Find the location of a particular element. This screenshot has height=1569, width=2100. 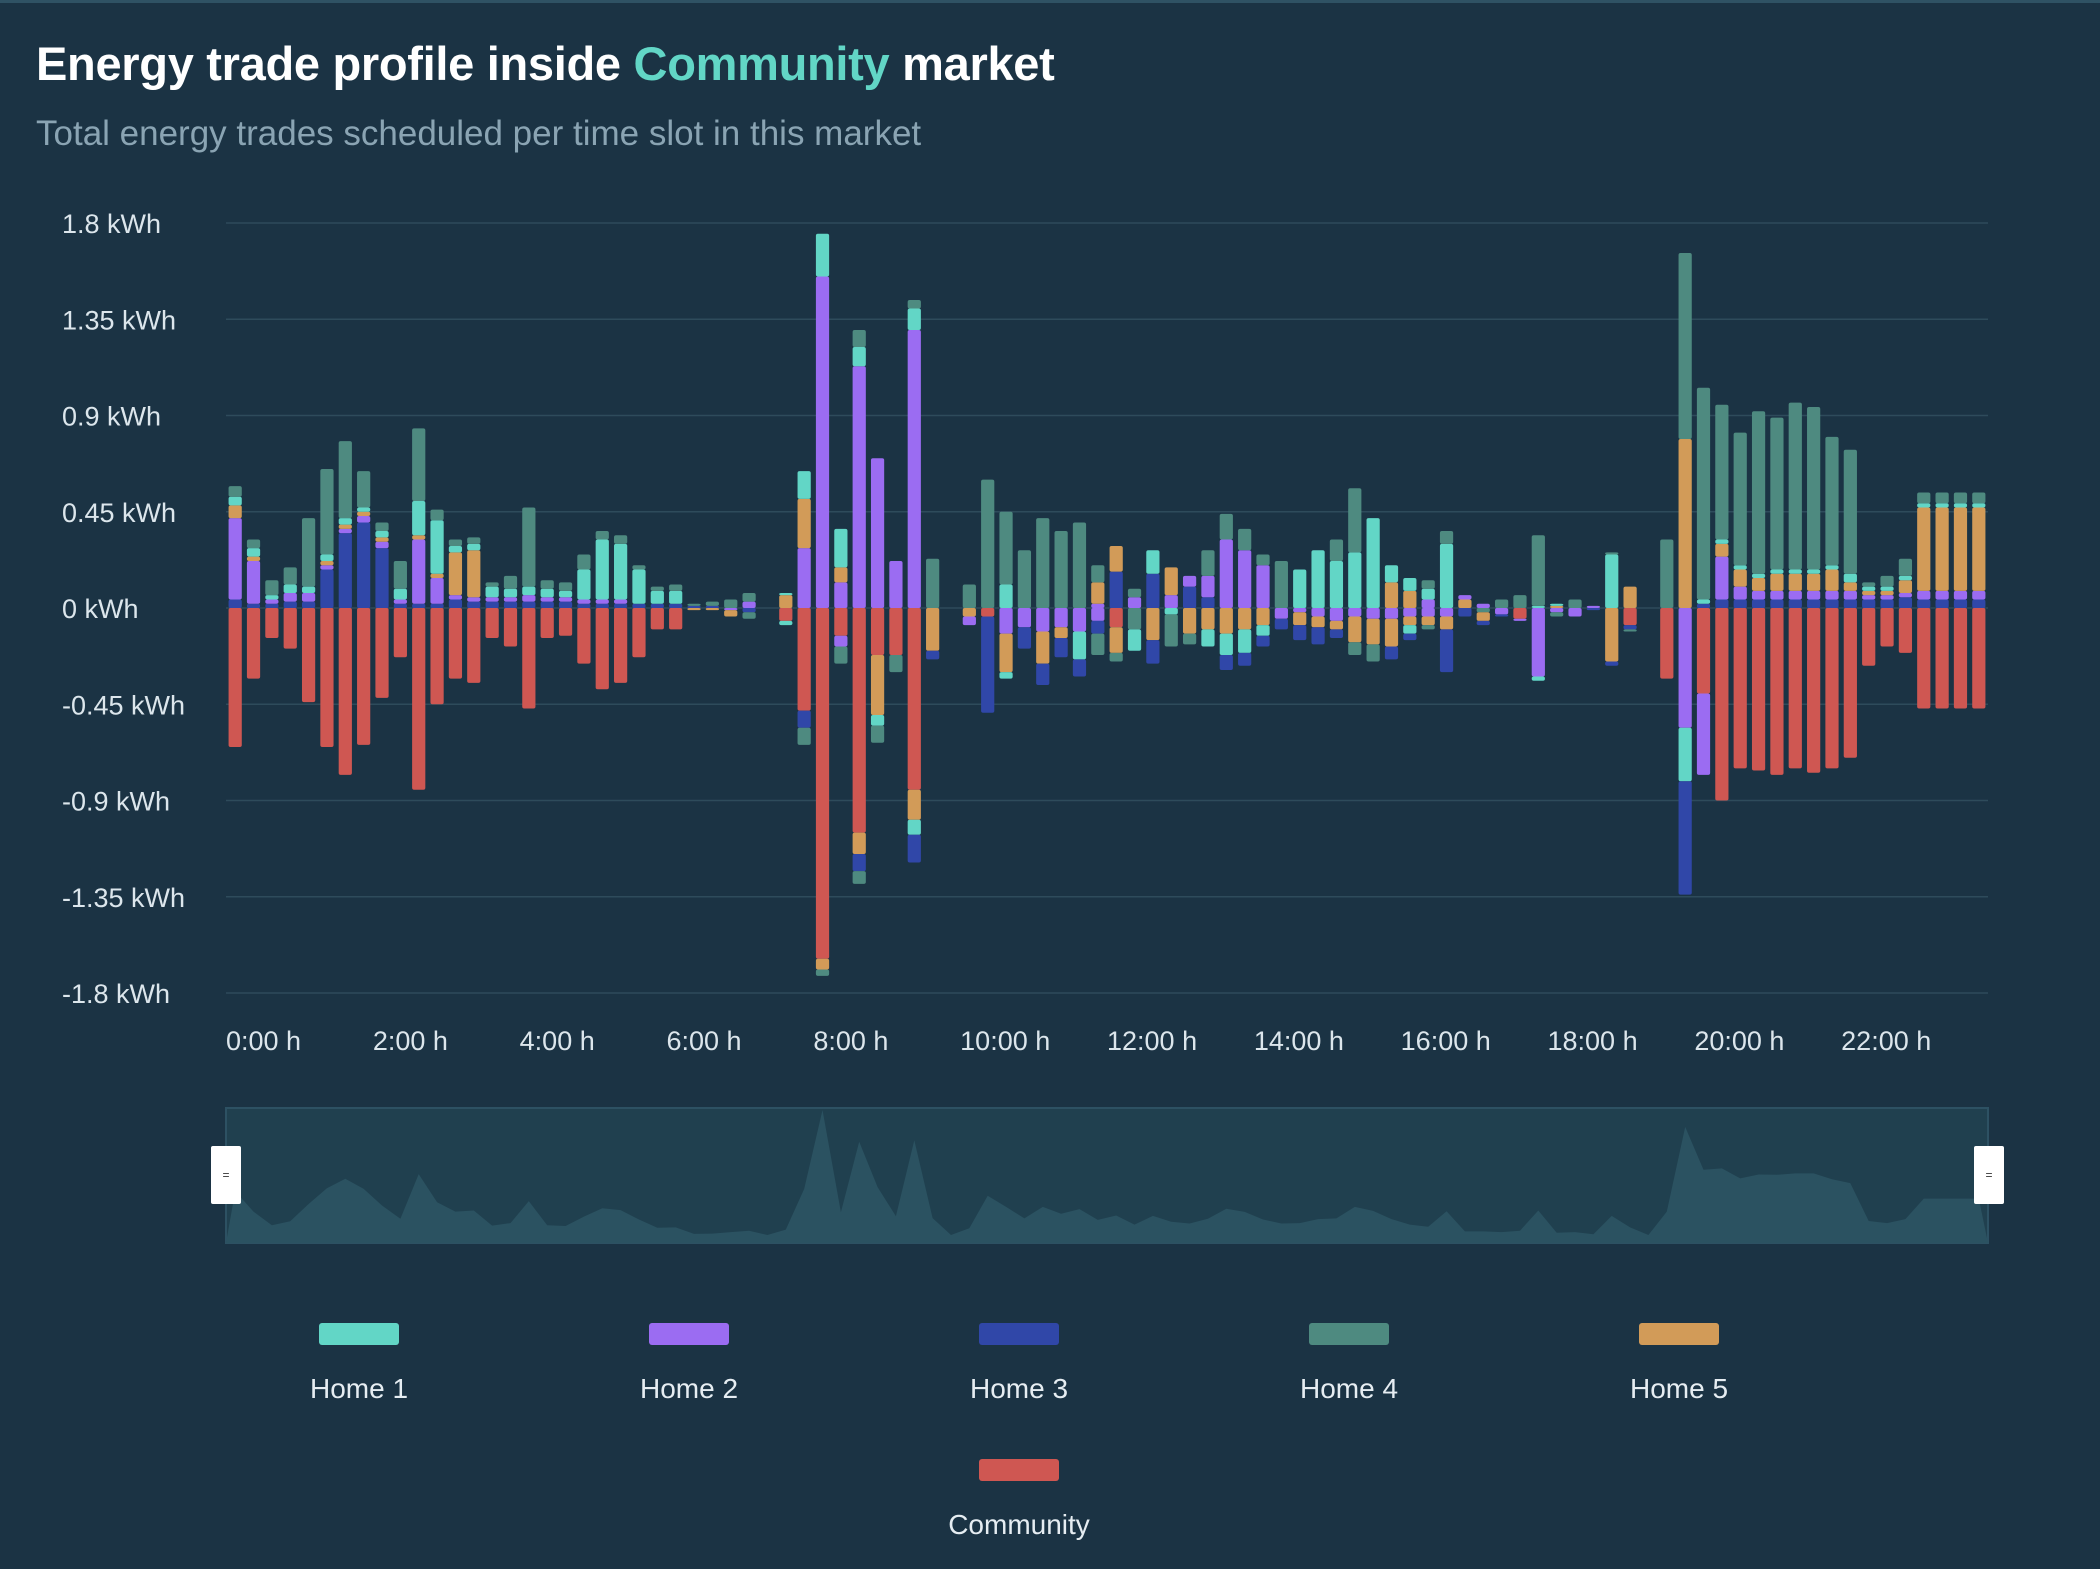

x-tick-label: 14:00 h is located at coordinates (1299, 1041).